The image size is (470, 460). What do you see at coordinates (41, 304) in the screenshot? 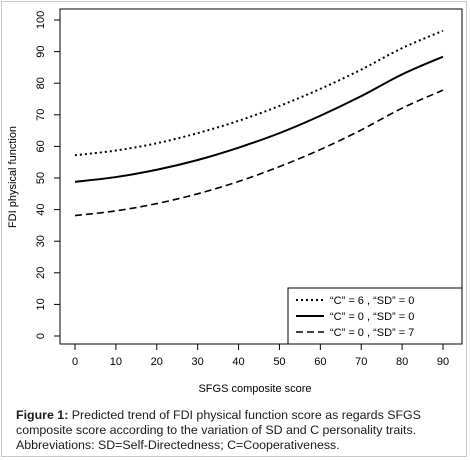
I see `y-tick-label: 10` at bounding box center [41, 304].